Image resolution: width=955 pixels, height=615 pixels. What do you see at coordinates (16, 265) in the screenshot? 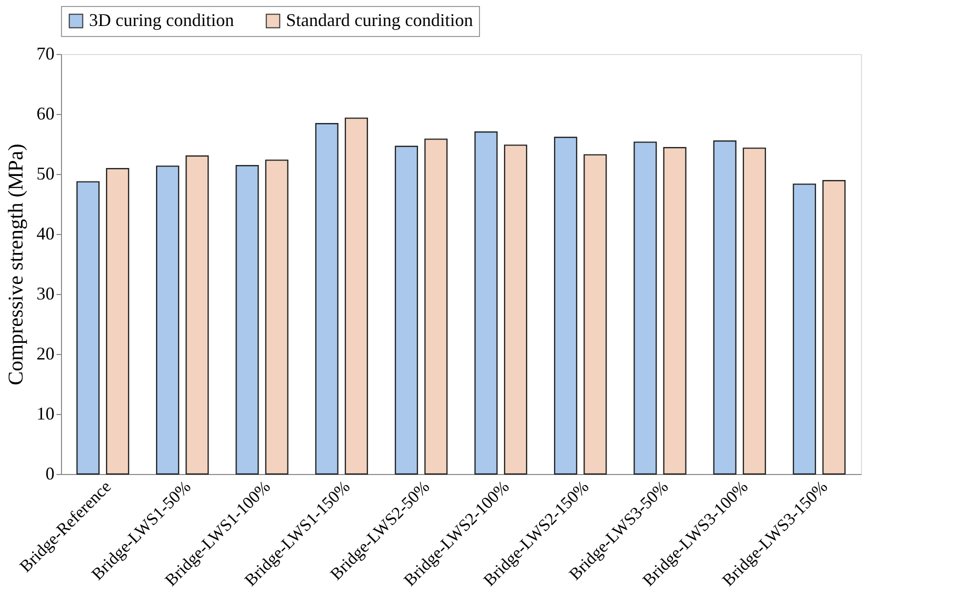
I see `y-axis-title: Compressive strength (MPa)` at bounding box center [16, 265].